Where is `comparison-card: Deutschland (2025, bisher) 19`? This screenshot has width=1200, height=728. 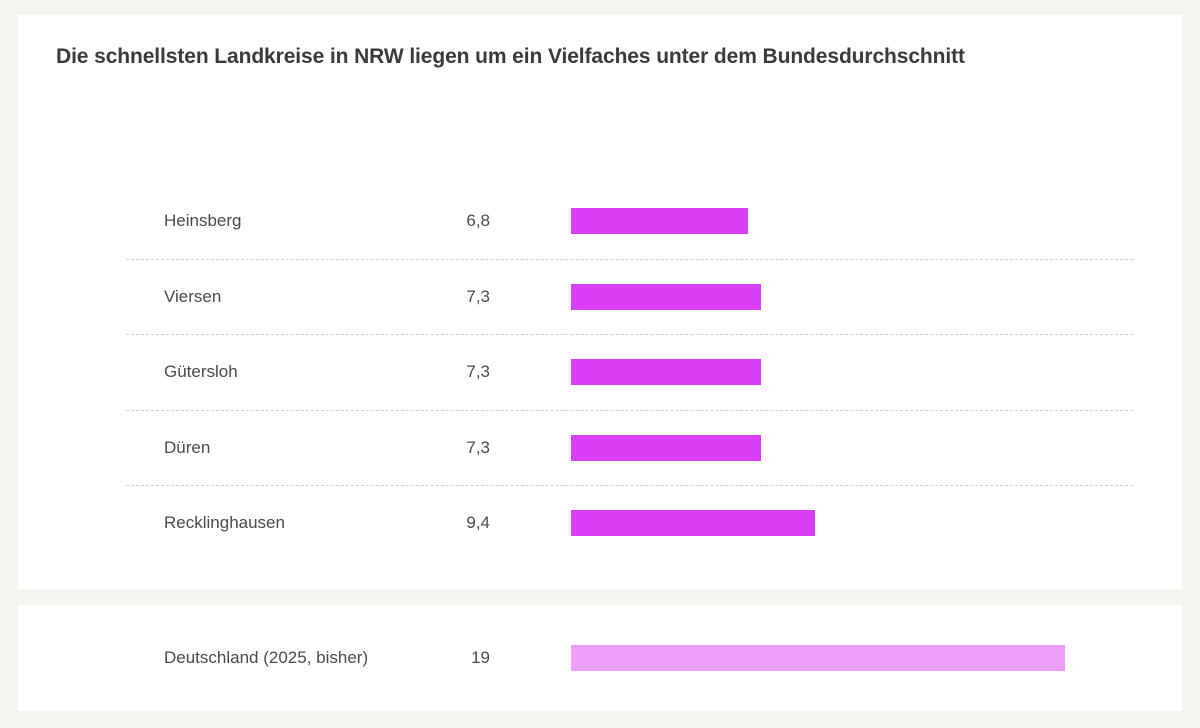
comparison-card: Deutschland (2025, bisher) 19 is located at coordinates (600, 658).